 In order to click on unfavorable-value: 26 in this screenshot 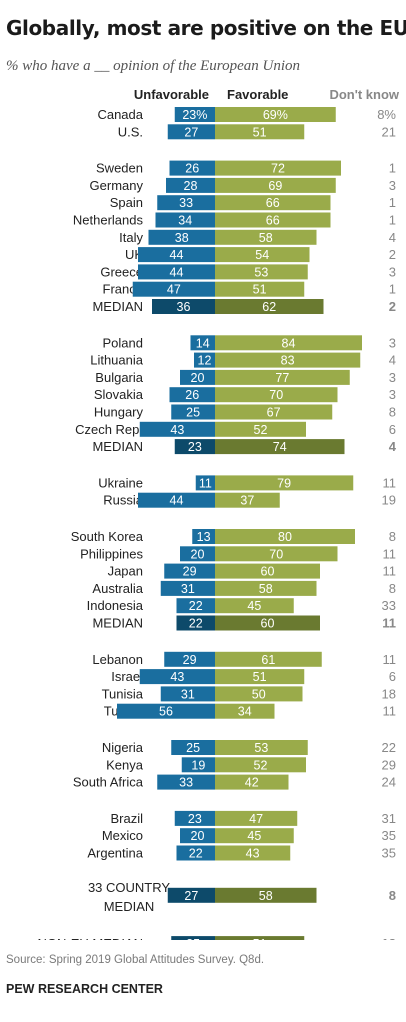, I will do `click(192, 395)`.